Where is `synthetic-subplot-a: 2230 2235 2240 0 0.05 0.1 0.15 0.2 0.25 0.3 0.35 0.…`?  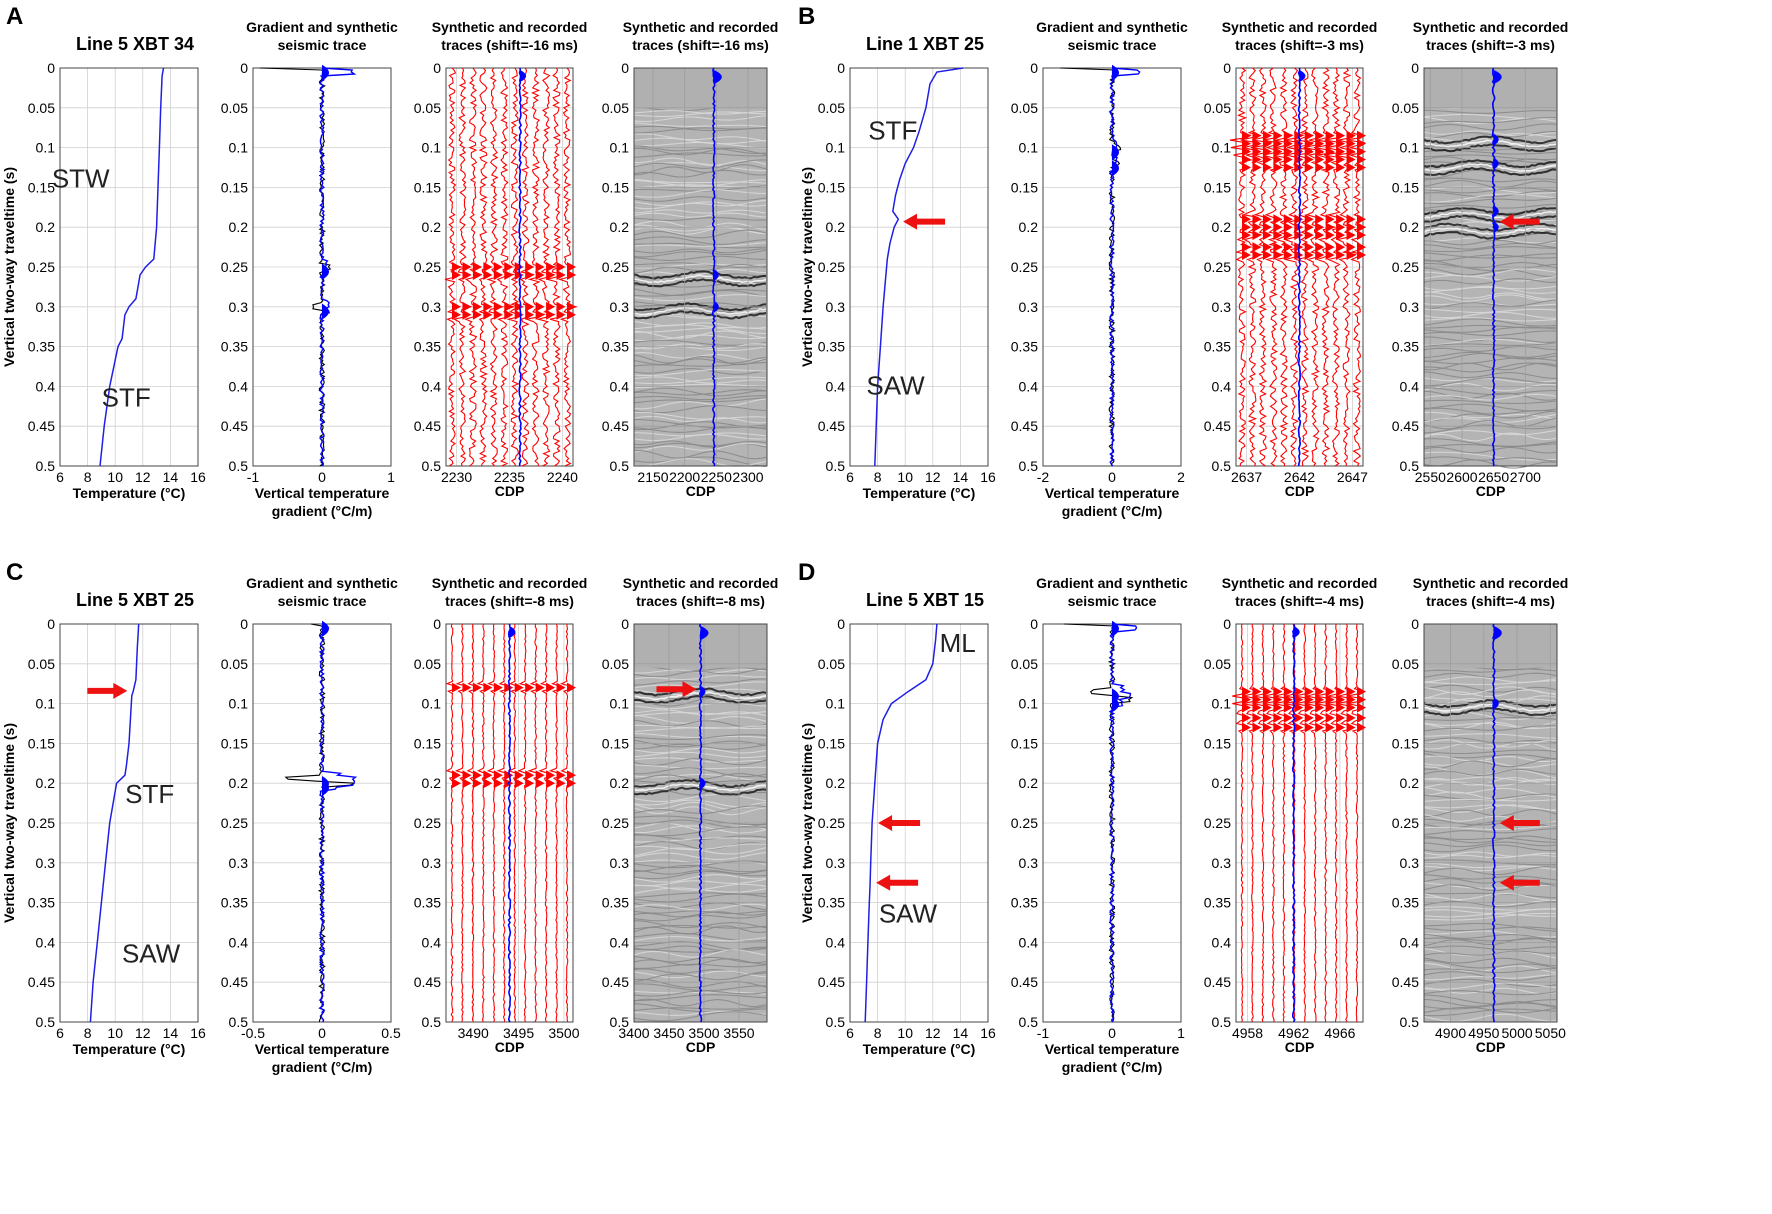 synthetic-subplot-a: 2230 2235 2240 0 0.05 0.1 0.15 0.2 0.25 0.3 0.35 0.… is located at coordinates (501, 259).